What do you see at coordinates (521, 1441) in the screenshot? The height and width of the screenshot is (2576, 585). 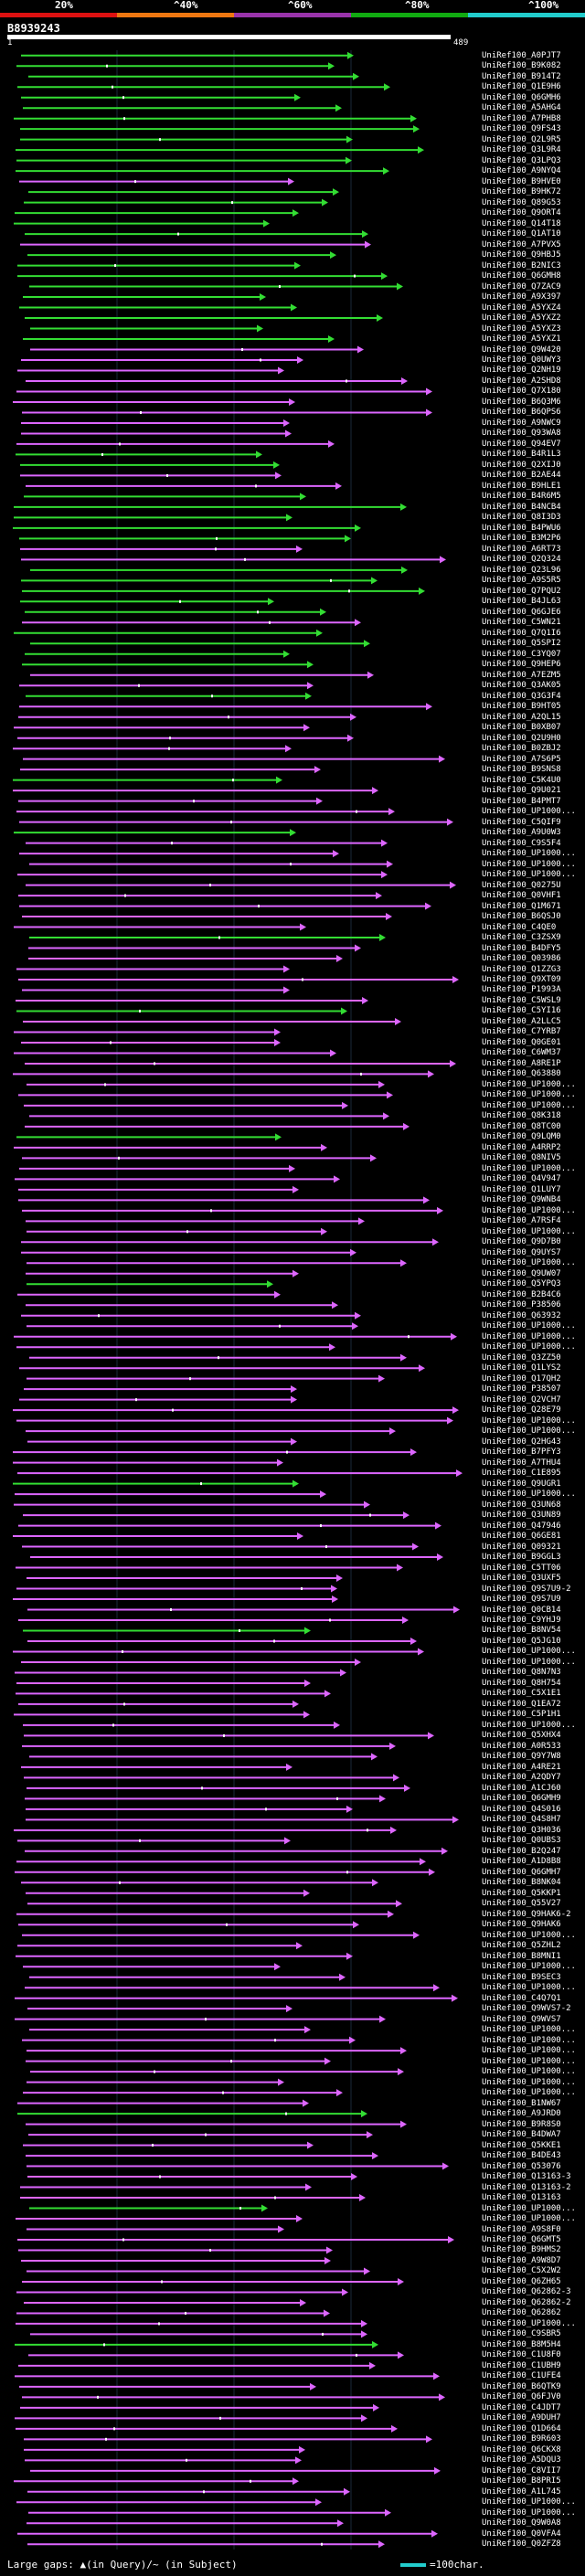 I see `hit-label: UniRef100_Q2HG43` at bounding box center [521, 1441].